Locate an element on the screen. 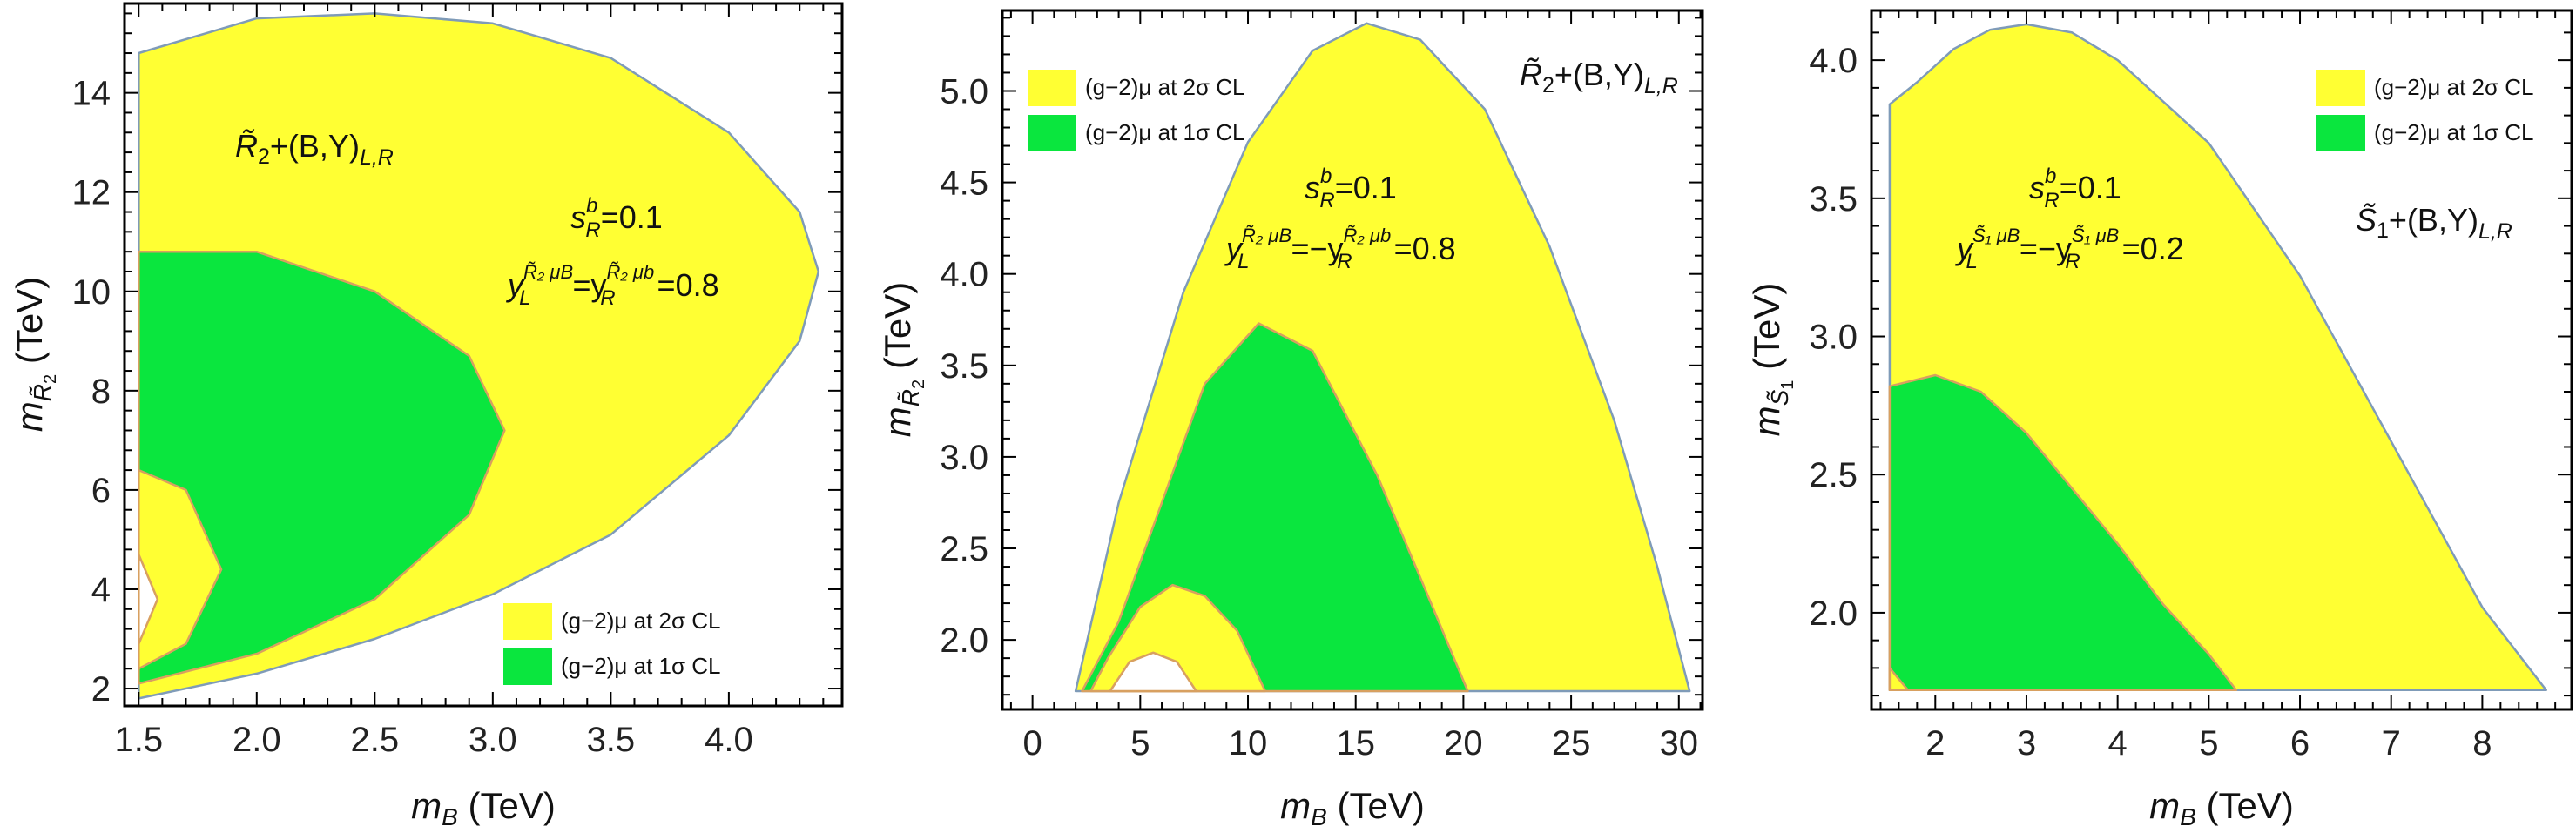  x-tick-label: 3.0 is located at coordinates (493, 740).